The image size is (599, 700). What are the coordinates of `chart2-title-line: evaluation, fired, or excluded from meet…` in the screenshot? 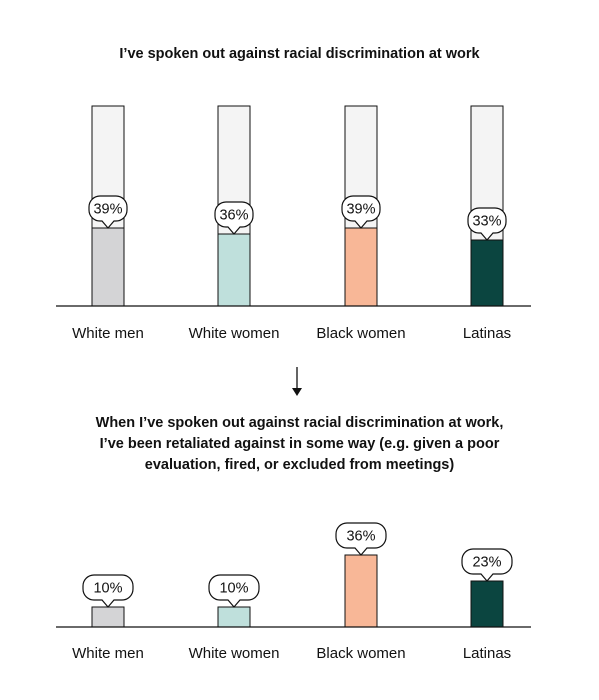 It's located at (299, 465).